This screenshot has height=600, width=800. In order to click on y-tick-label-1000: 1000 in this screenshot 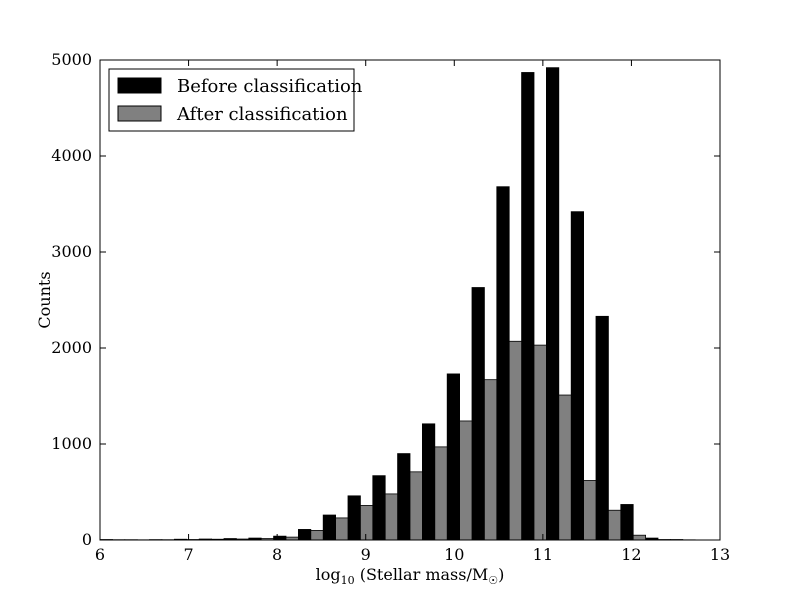, I will do `click(71, 443)`.